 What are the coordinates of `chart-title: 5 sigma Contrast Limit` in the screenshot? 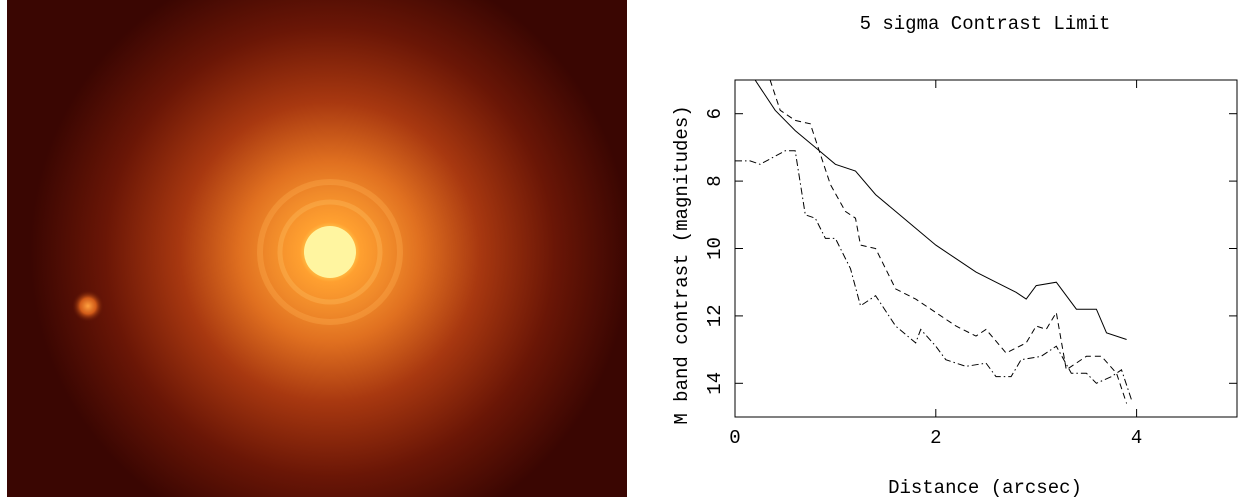 It's located at (985, 24).